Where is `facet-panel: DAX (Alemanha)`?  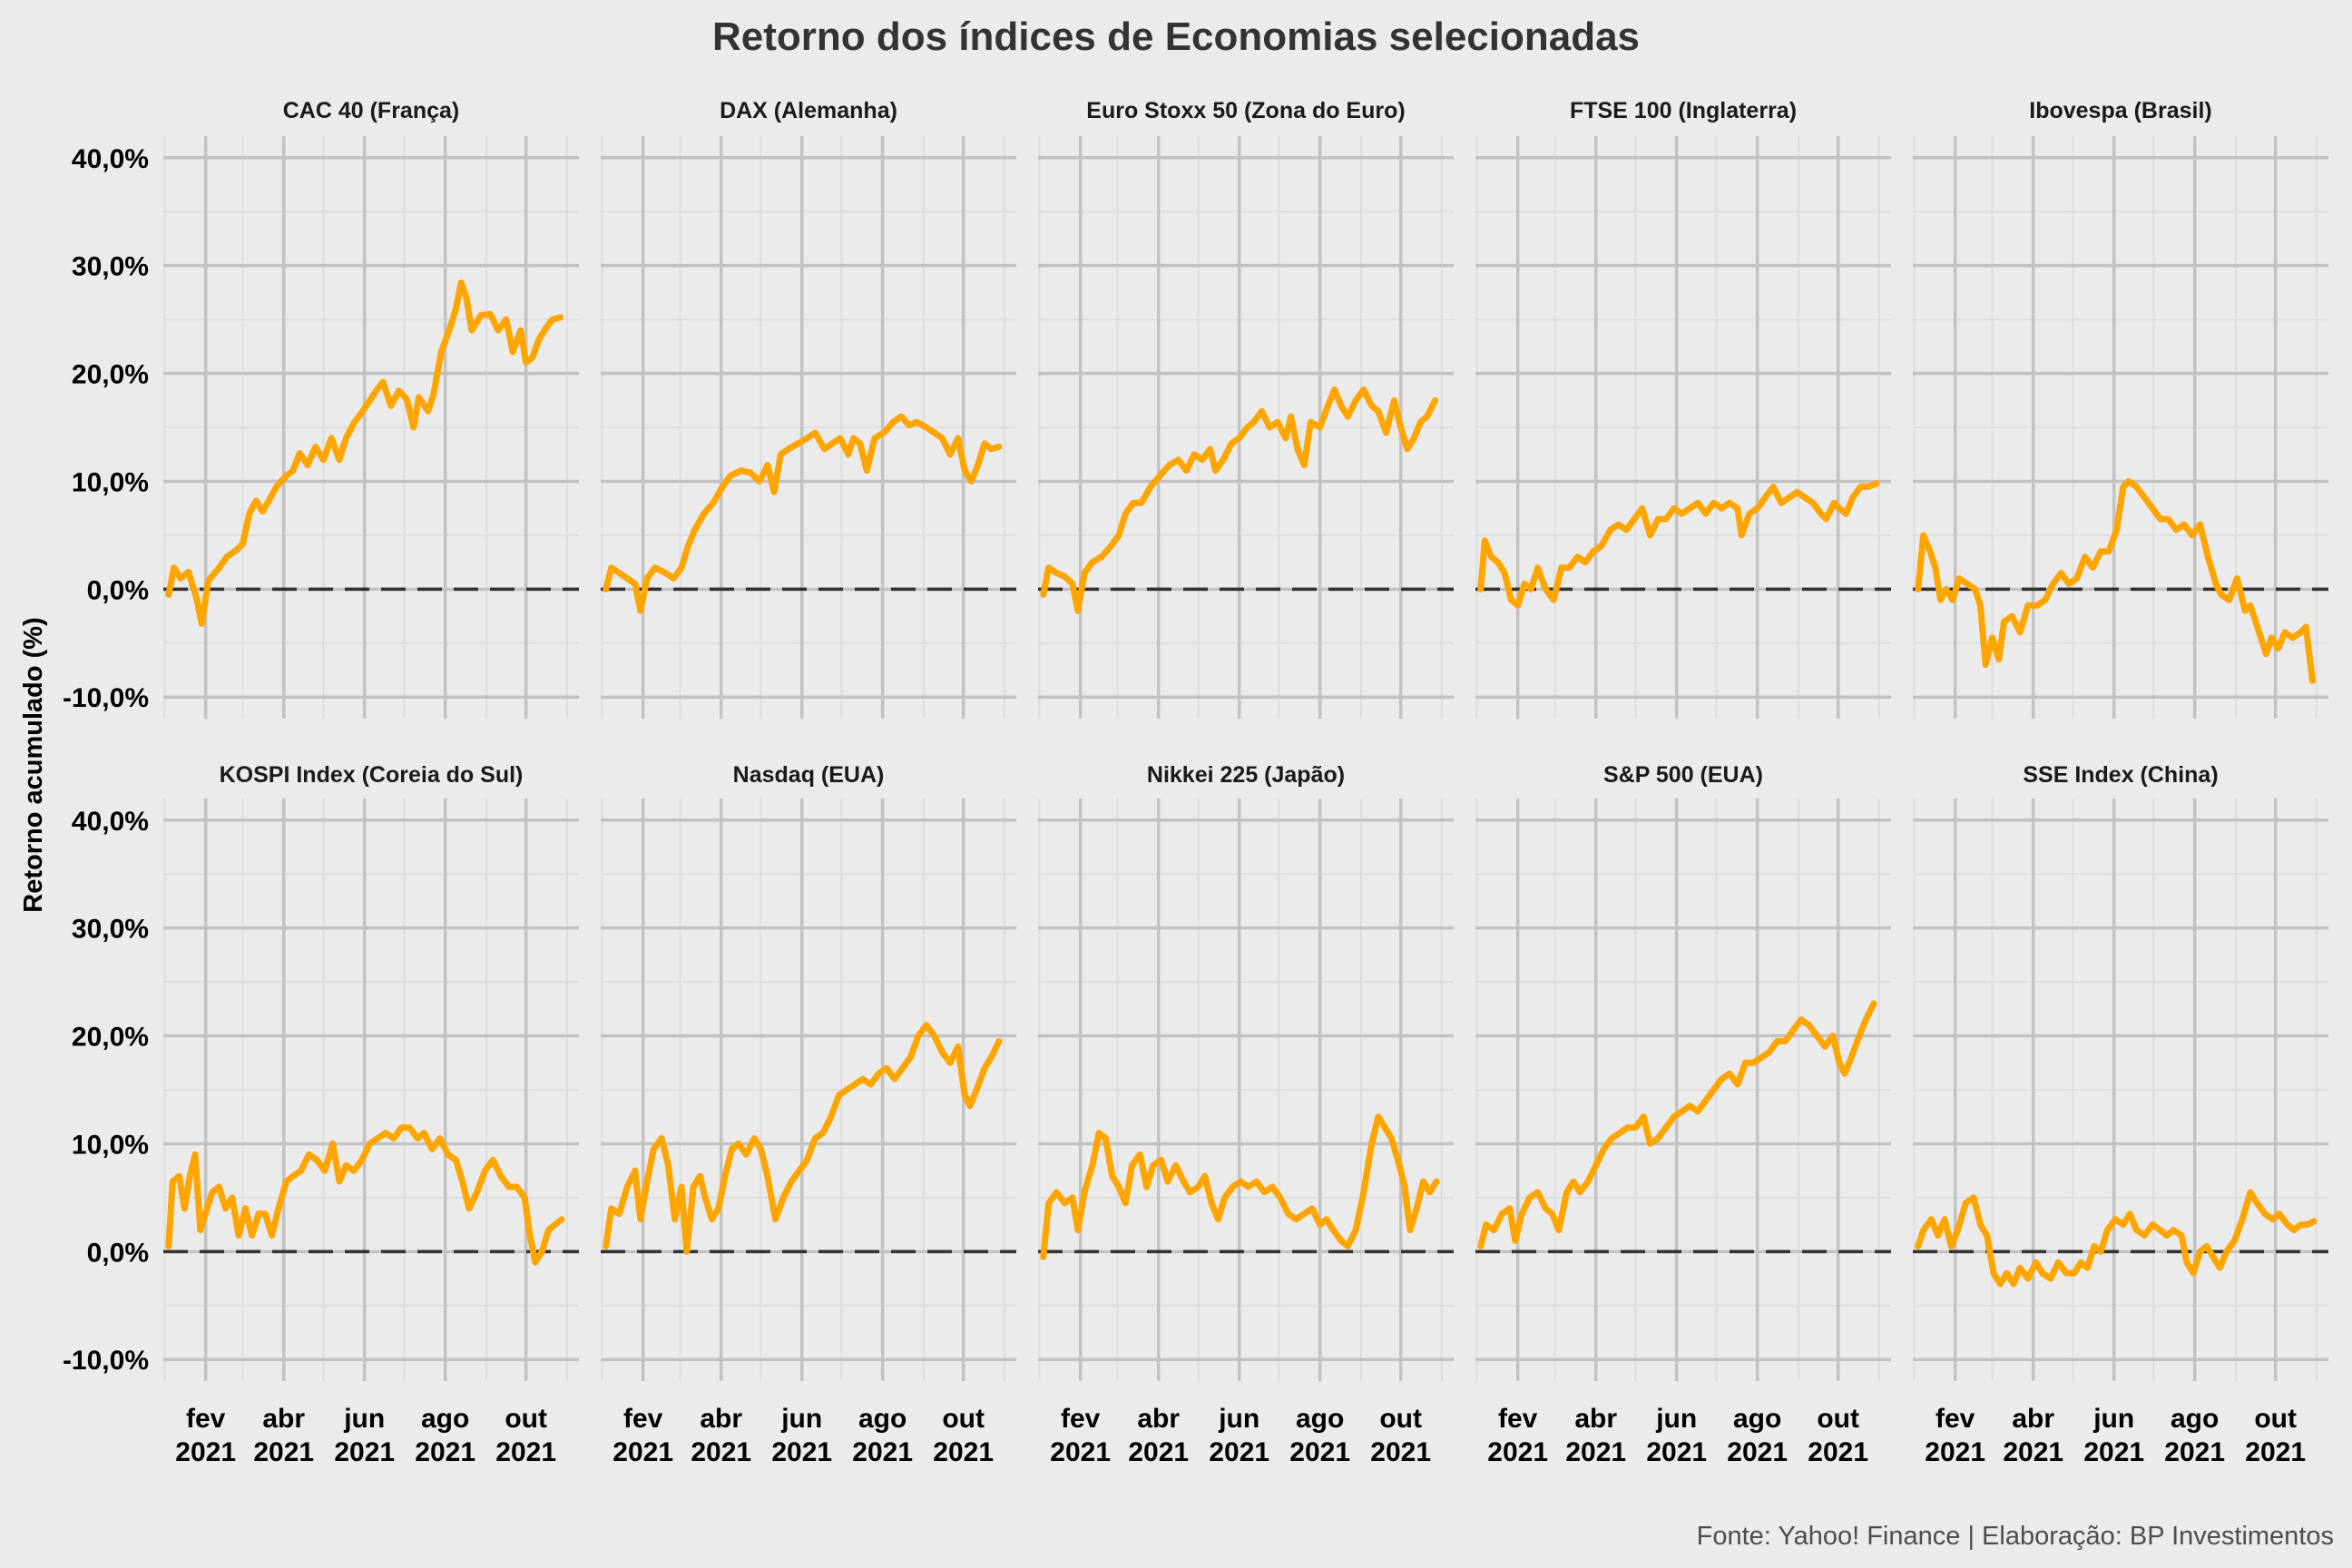
facet-panel: DAX (Alemanha) is located at coordinates (808, 408).